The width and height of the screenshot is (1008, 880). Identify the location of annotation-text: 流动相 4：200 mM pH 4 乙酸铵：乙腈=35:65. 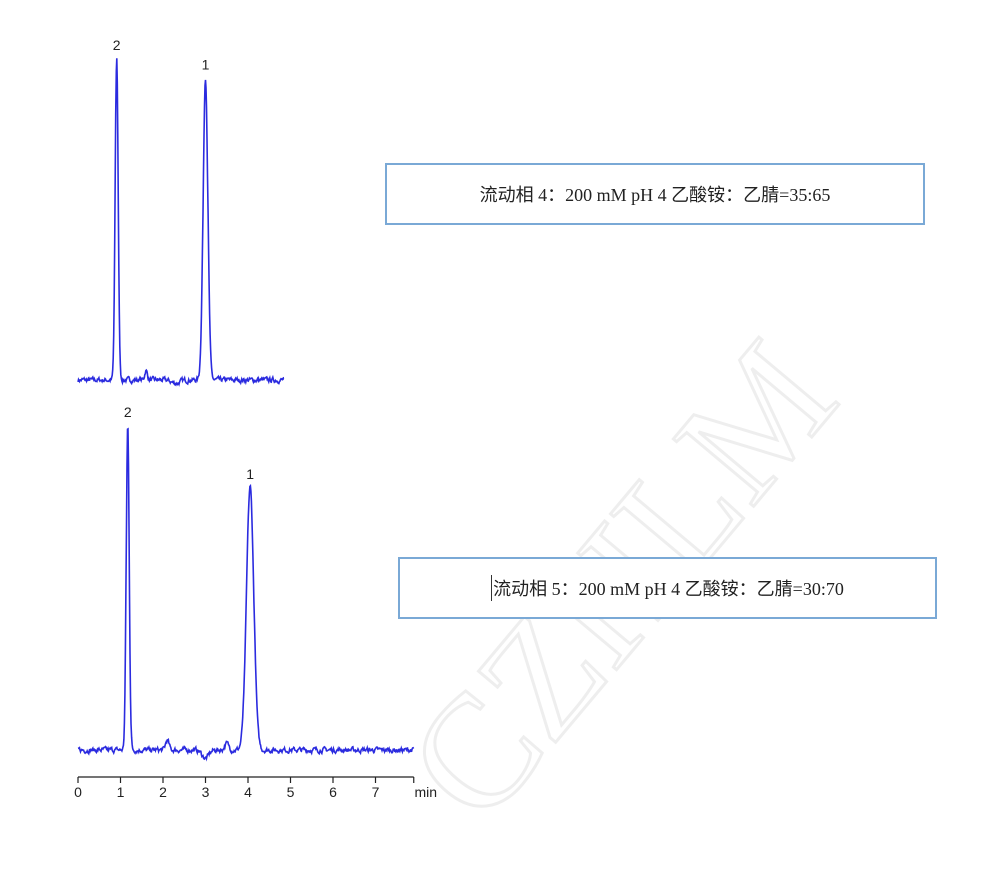
(655, 195).